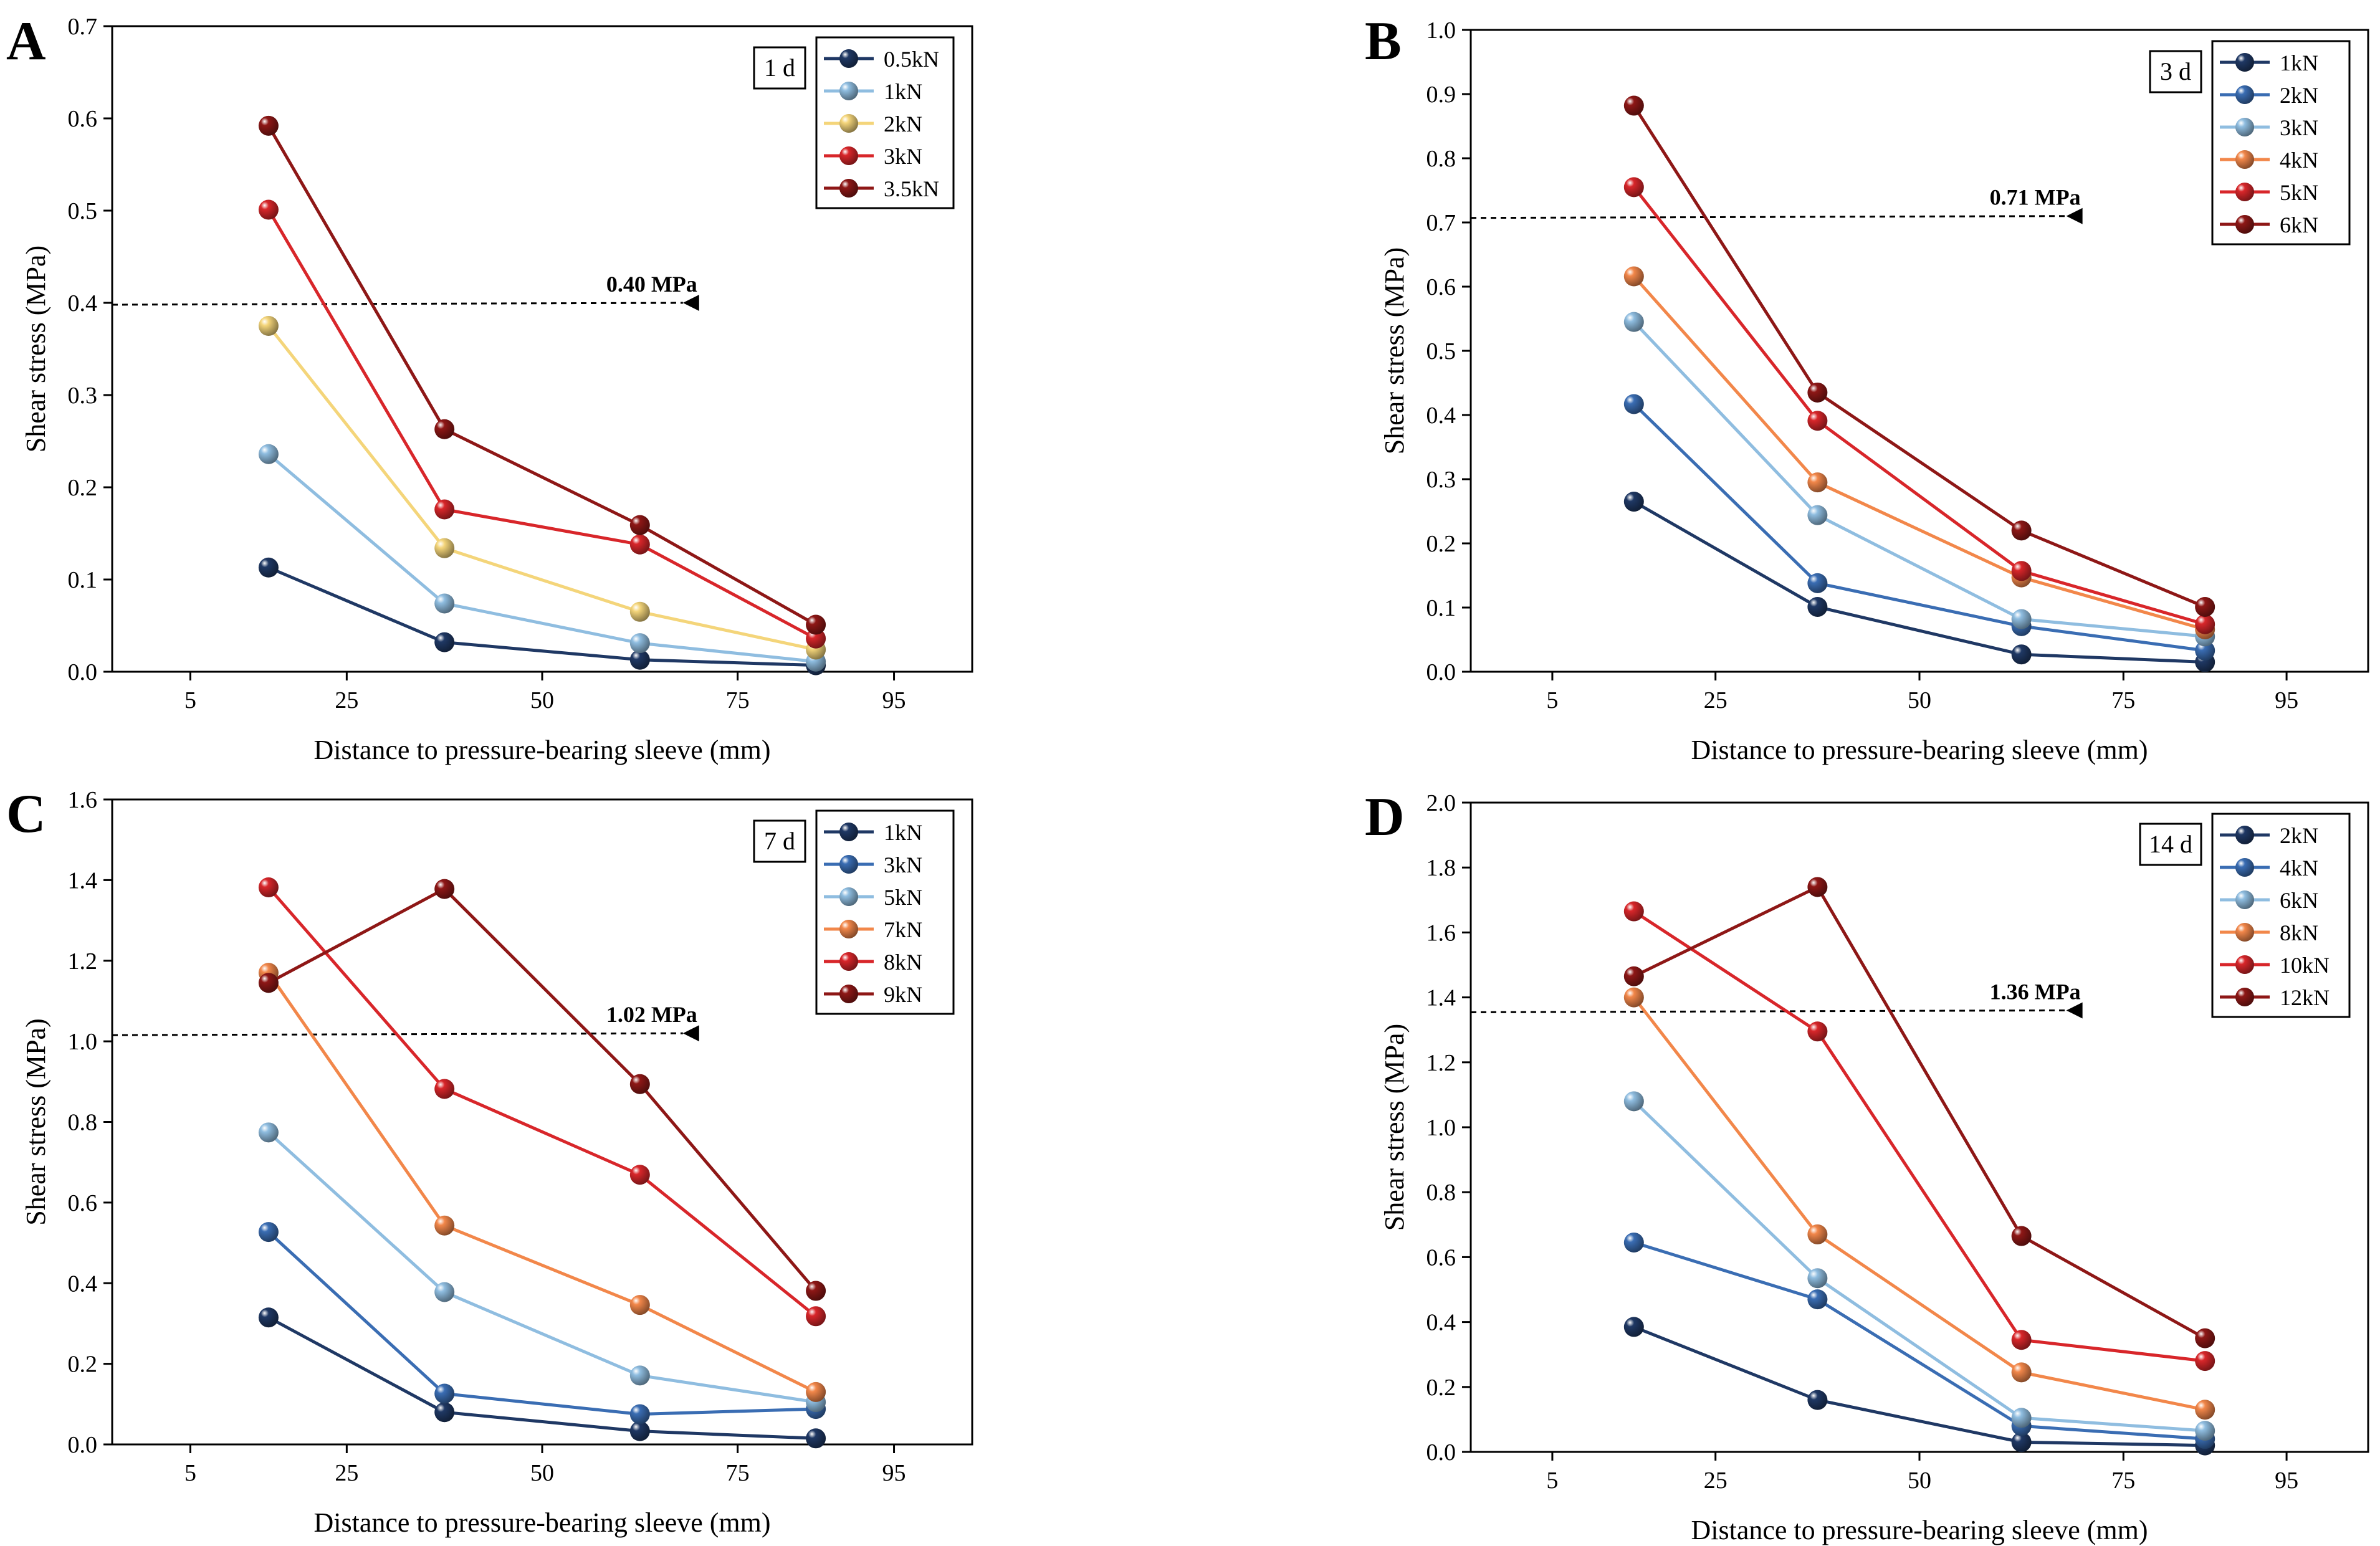 The height and width of the screenshot is (1546, 2380). I want to click on legend-label: 5kN, so click(2299, 192).